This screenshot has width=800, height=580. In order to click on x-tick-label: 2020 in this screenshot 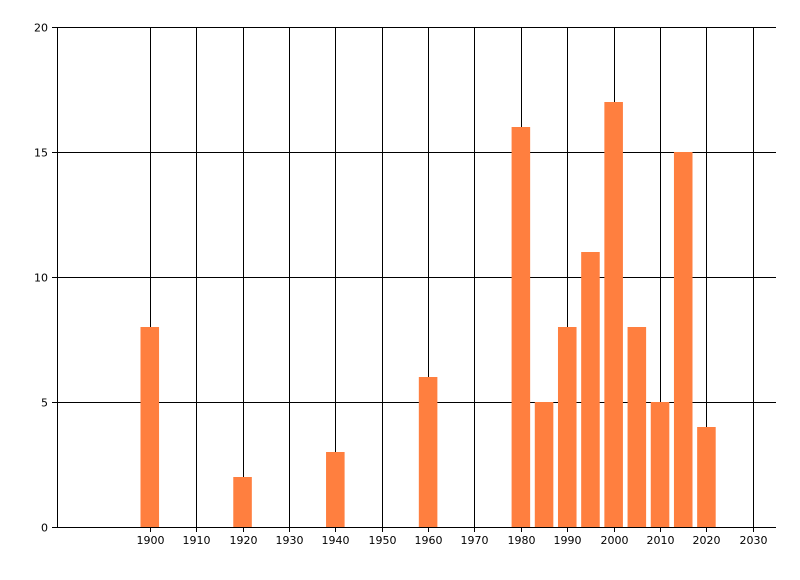, I will do `click(707, 540)`.